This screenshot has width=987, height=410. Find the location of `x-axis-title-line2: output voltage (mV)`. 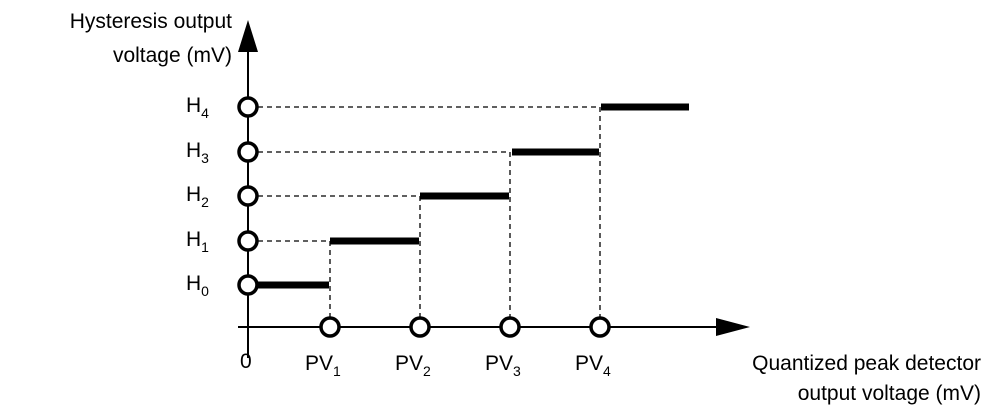

x-axis-title-line2: output voltage (mV) is located at coordinates (889, 393).